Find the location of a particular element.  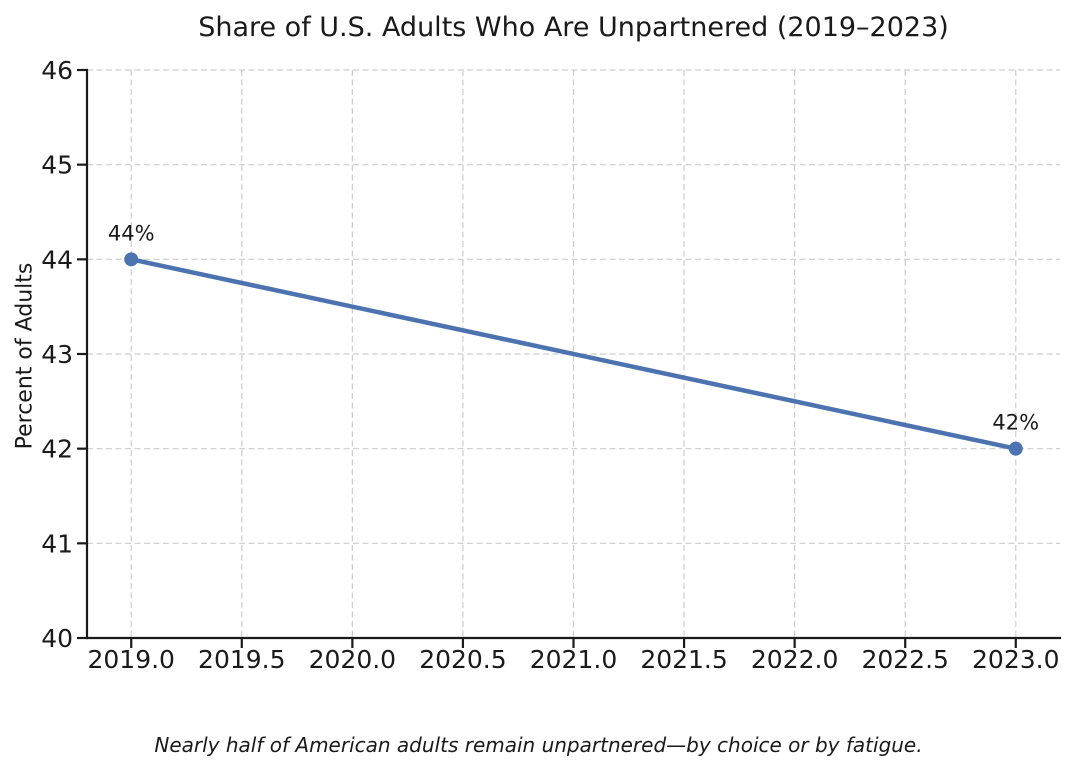

y-tick-label: 46 is located at coordinates (57, 70).